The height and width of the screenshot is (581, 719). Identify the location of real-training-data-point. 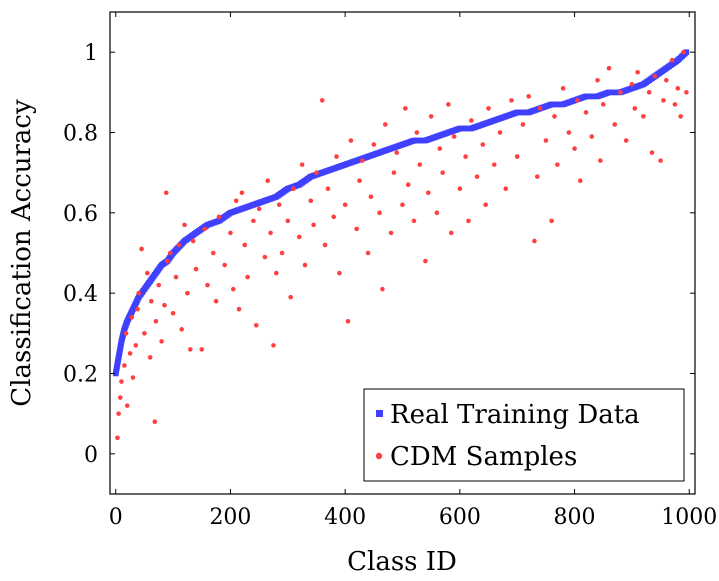
(686, 52).